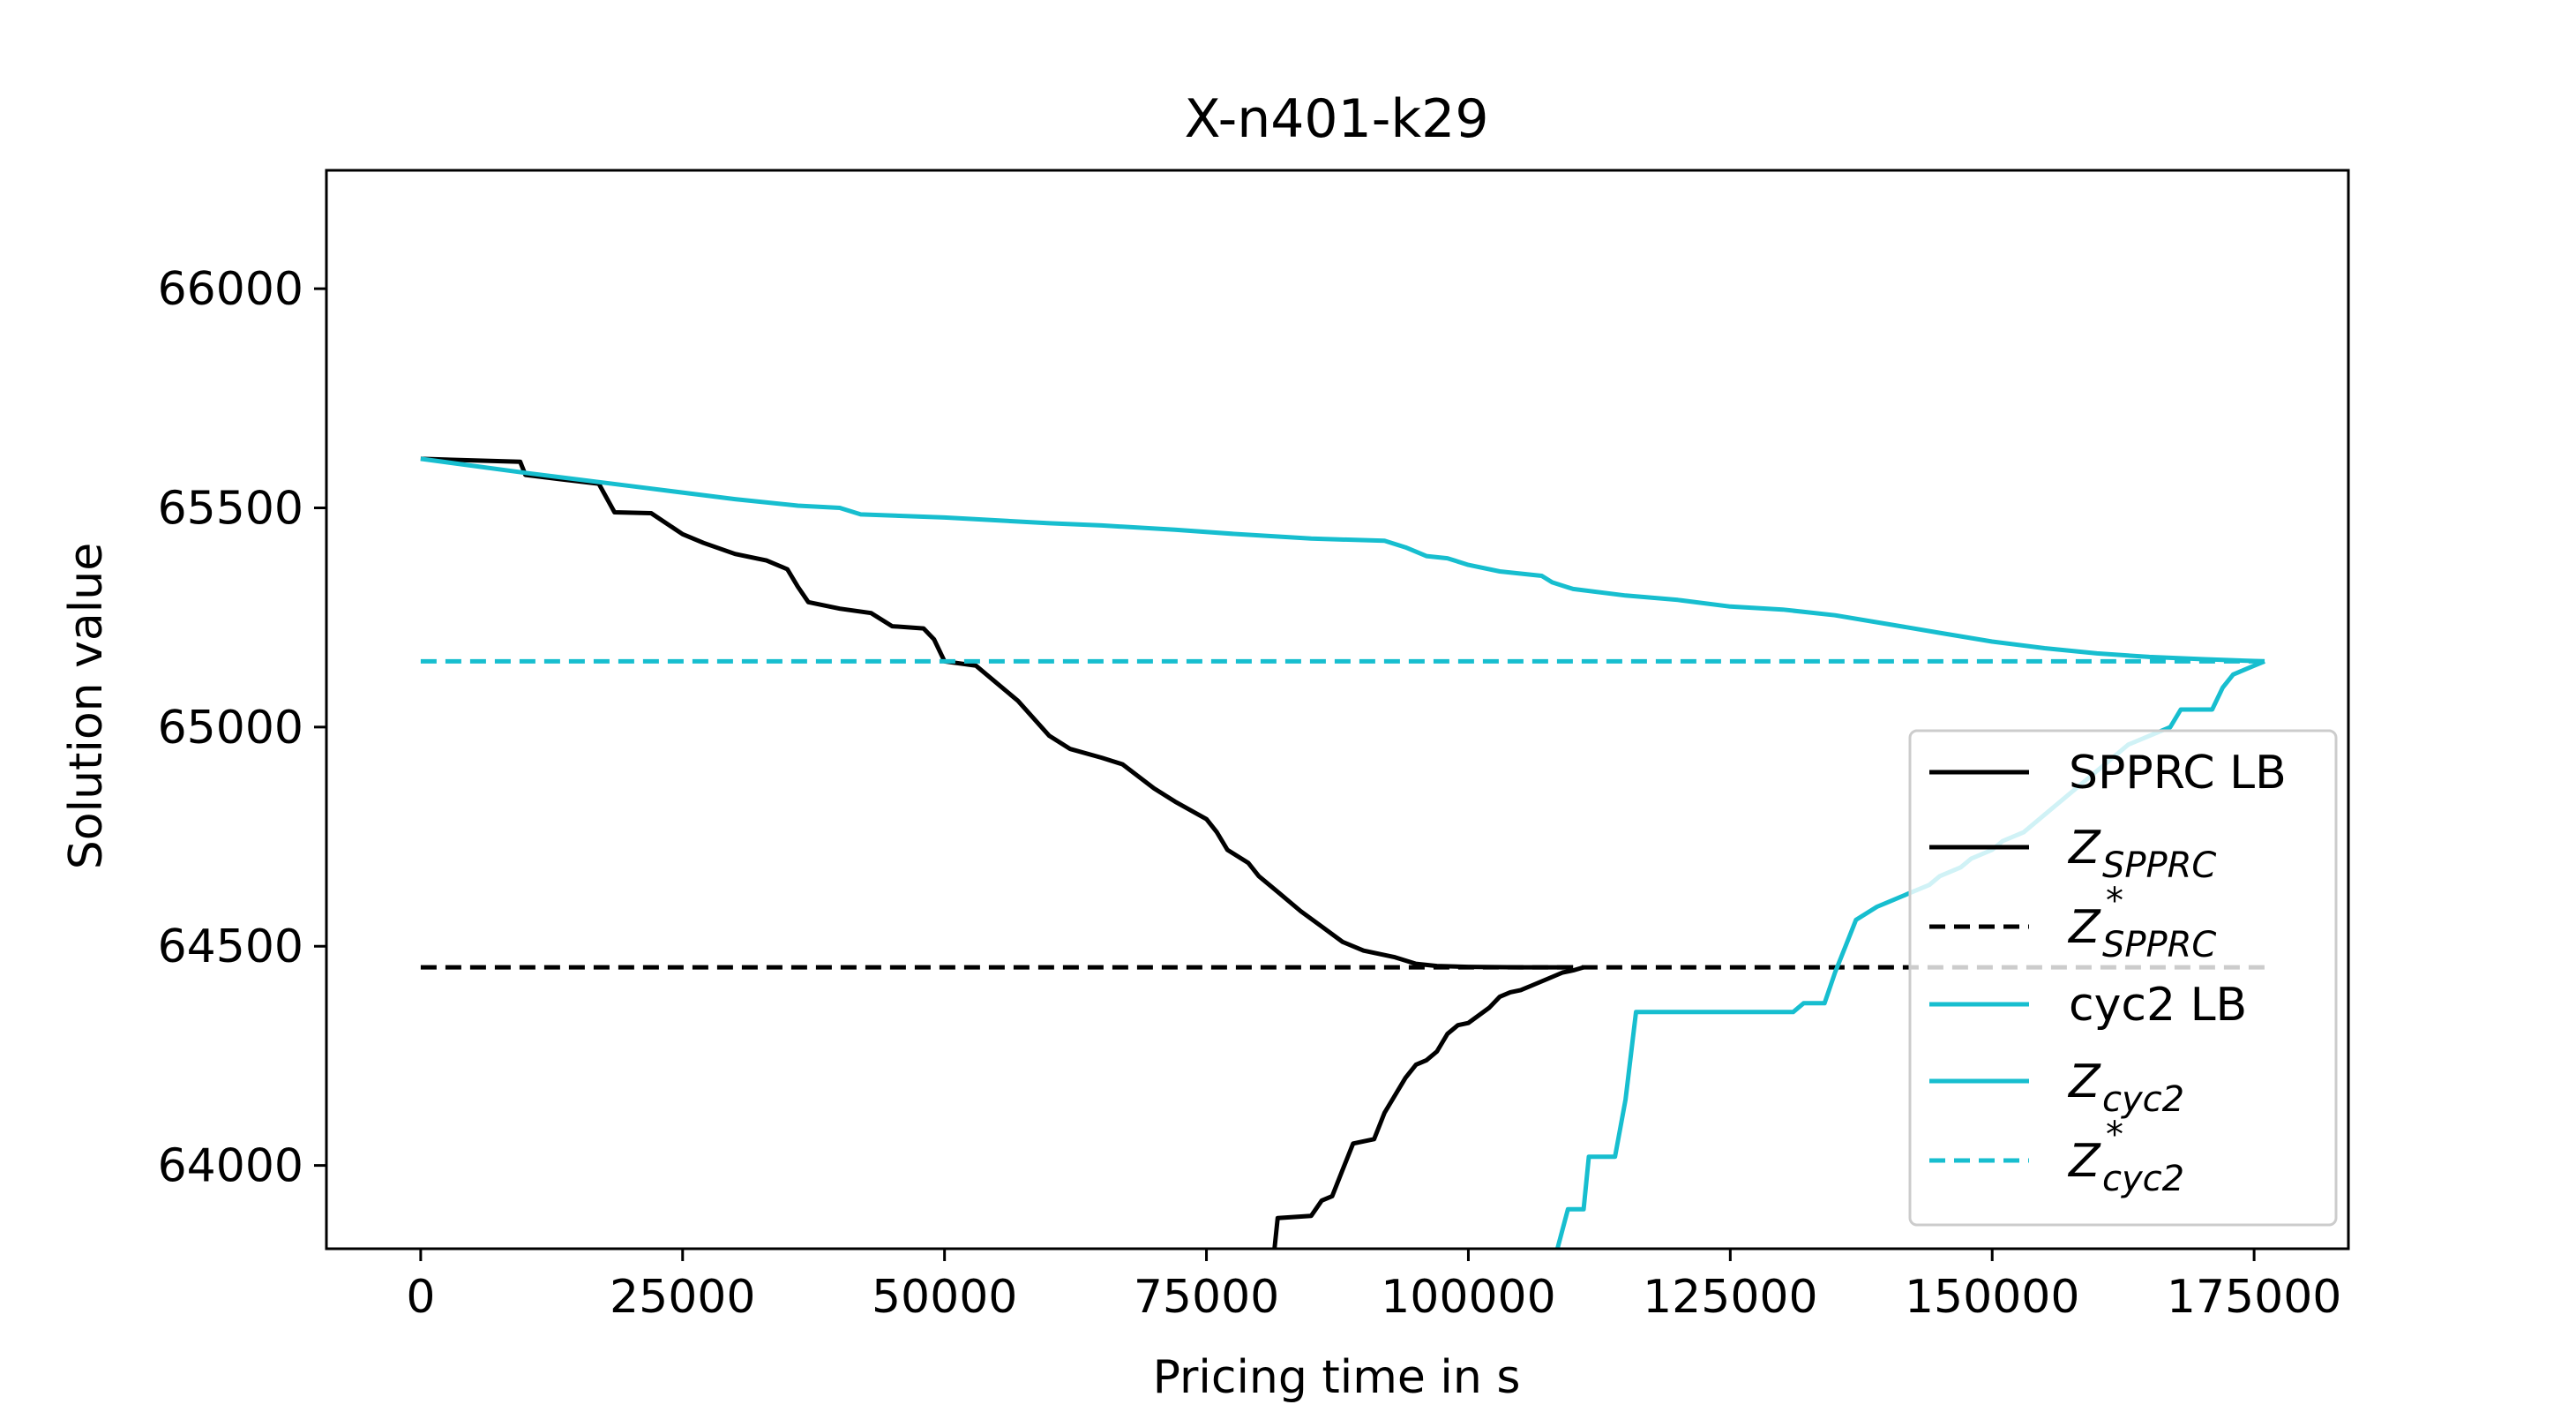  I want to click on y-tick-label: 64000, so click(231, 1166).